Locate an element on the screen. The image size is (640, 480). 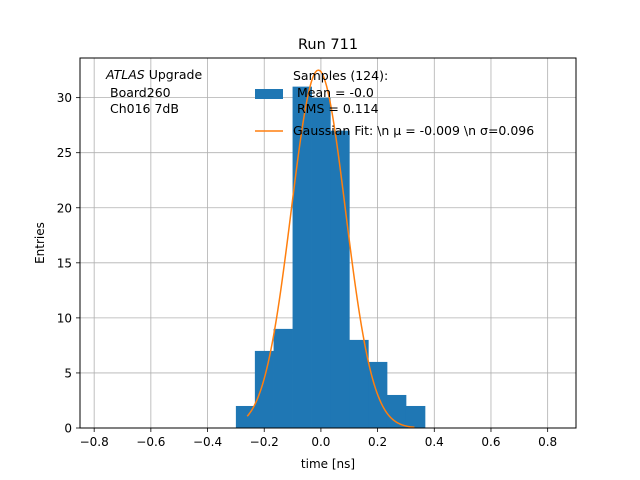
legend-samples-line-3: RMS = 0.114 is located at coordinates (338, 108).